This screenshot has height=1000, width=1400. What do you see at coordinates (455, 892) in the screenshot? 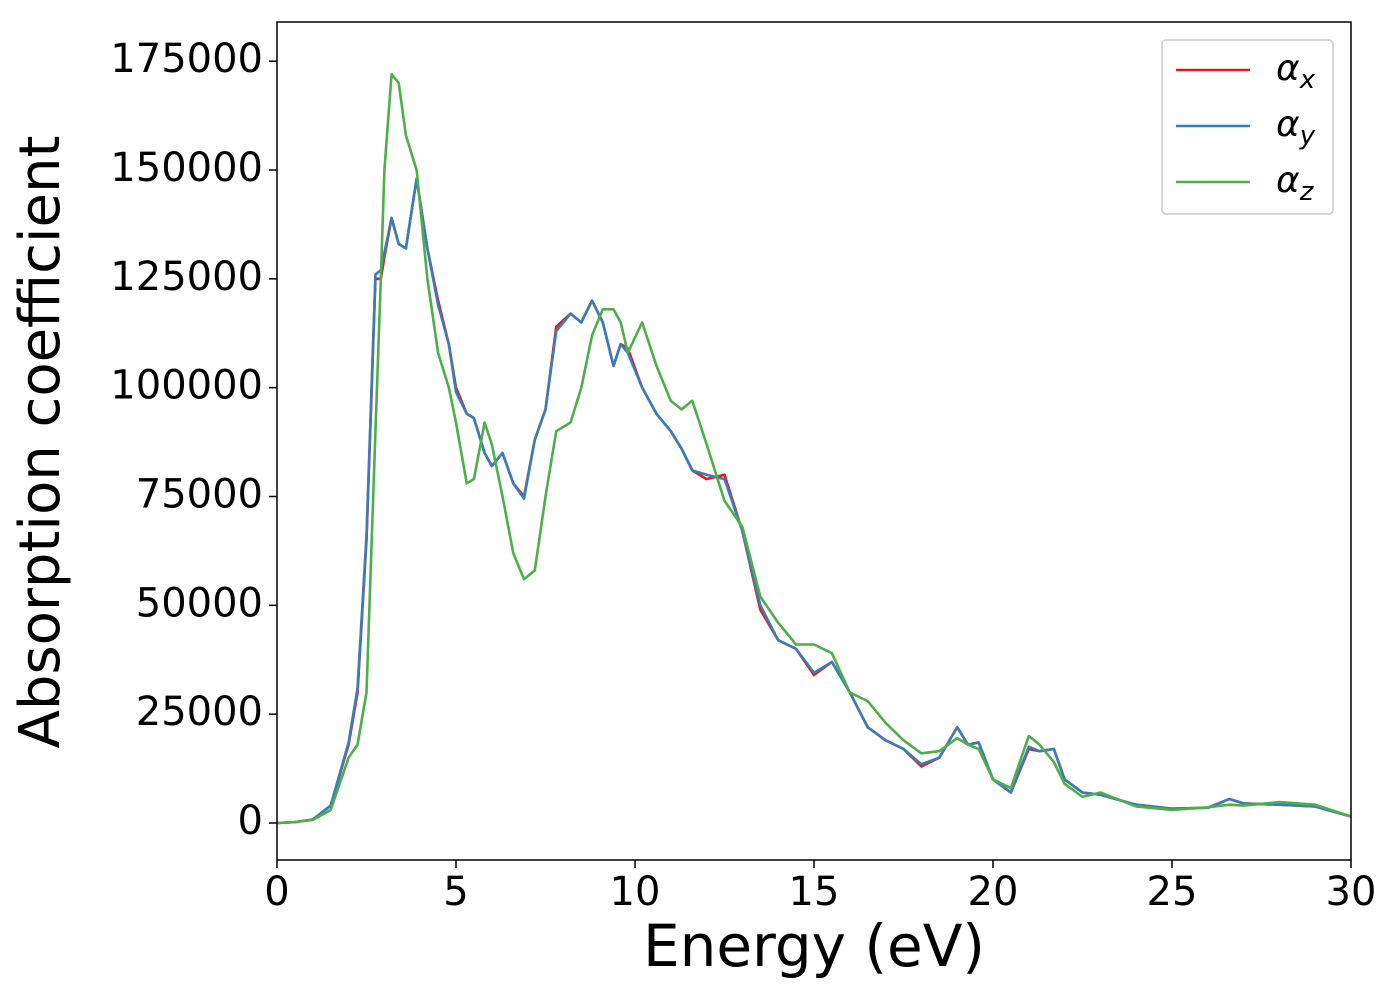
I see `x-tick-label: 5` at bounding box center [455, 892].